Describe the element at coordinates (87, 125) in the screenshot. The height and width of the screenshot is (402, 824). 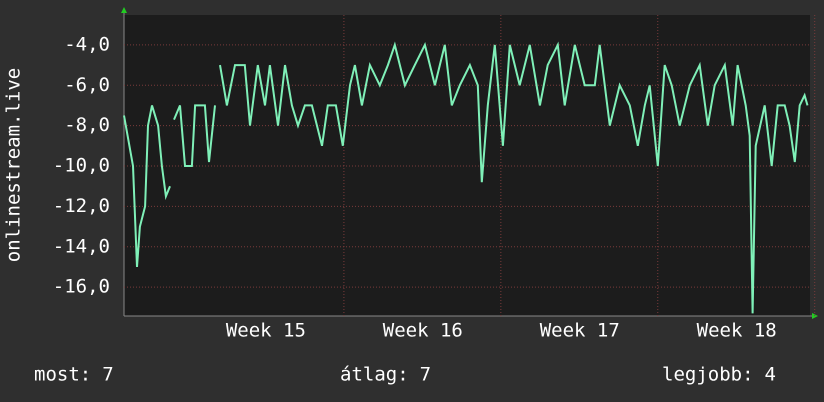
I see `y-tick-label: -8,0` at that location.